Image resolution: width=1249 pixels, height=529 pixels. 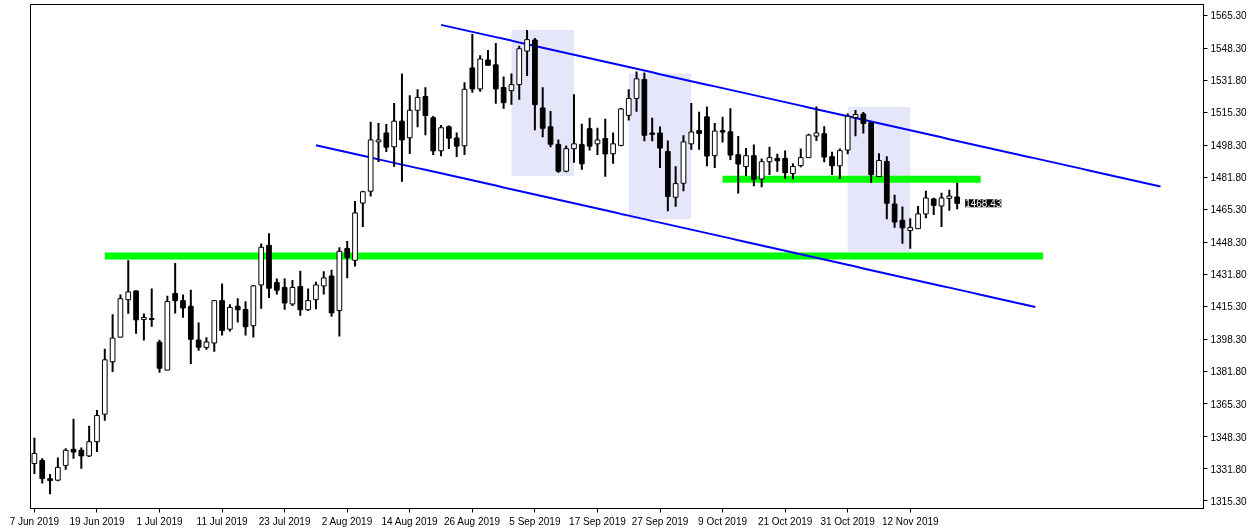 What do you see at coordinates (1229, 113) in the screenshot?
I see `y-tick-label: 1515.30` at bounding box center [1229, 113].